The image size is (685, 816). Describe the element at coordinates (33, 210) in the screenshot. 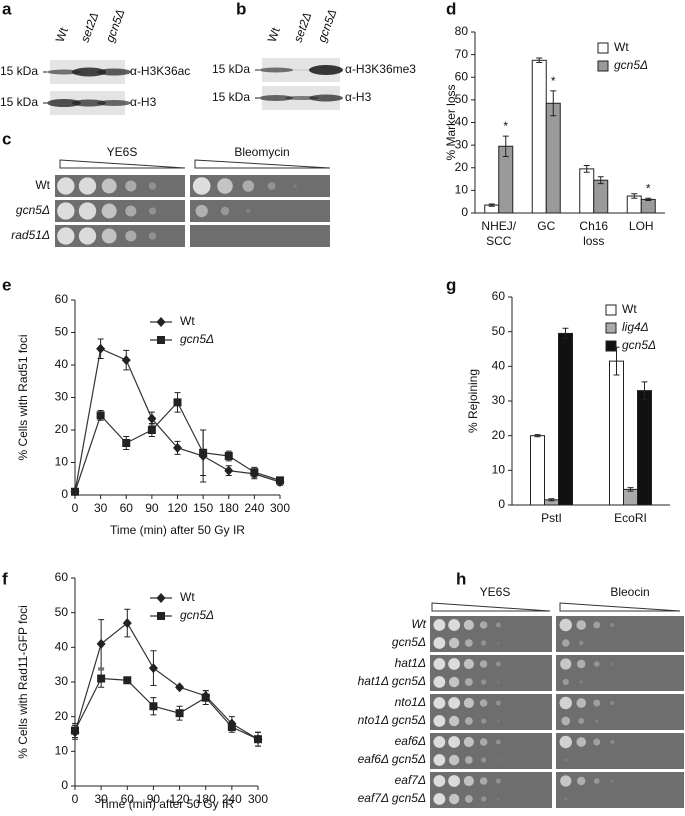

I see `strain-label: gcn5Δ` at that location.